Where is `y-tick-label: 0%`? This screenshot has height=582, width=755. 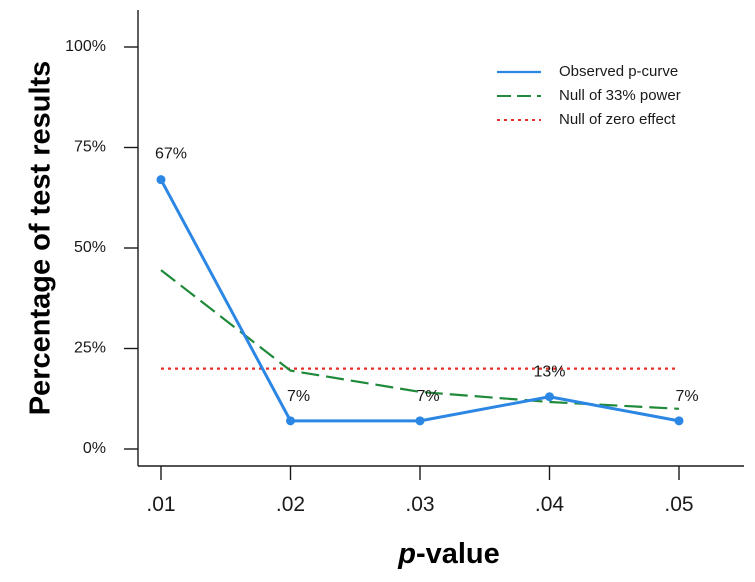 y-tick-label: 0% is located at coordinates (94, 448).